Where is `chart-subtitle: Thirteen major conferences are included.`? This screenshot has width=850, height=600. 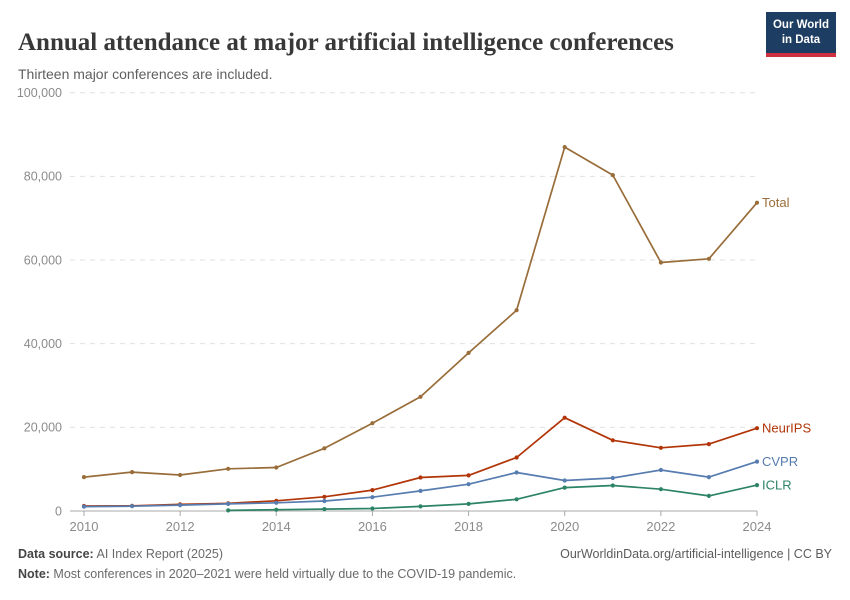
chart-subtitle: Thirteen major conferences are included. is located at coordinates (145, 74).